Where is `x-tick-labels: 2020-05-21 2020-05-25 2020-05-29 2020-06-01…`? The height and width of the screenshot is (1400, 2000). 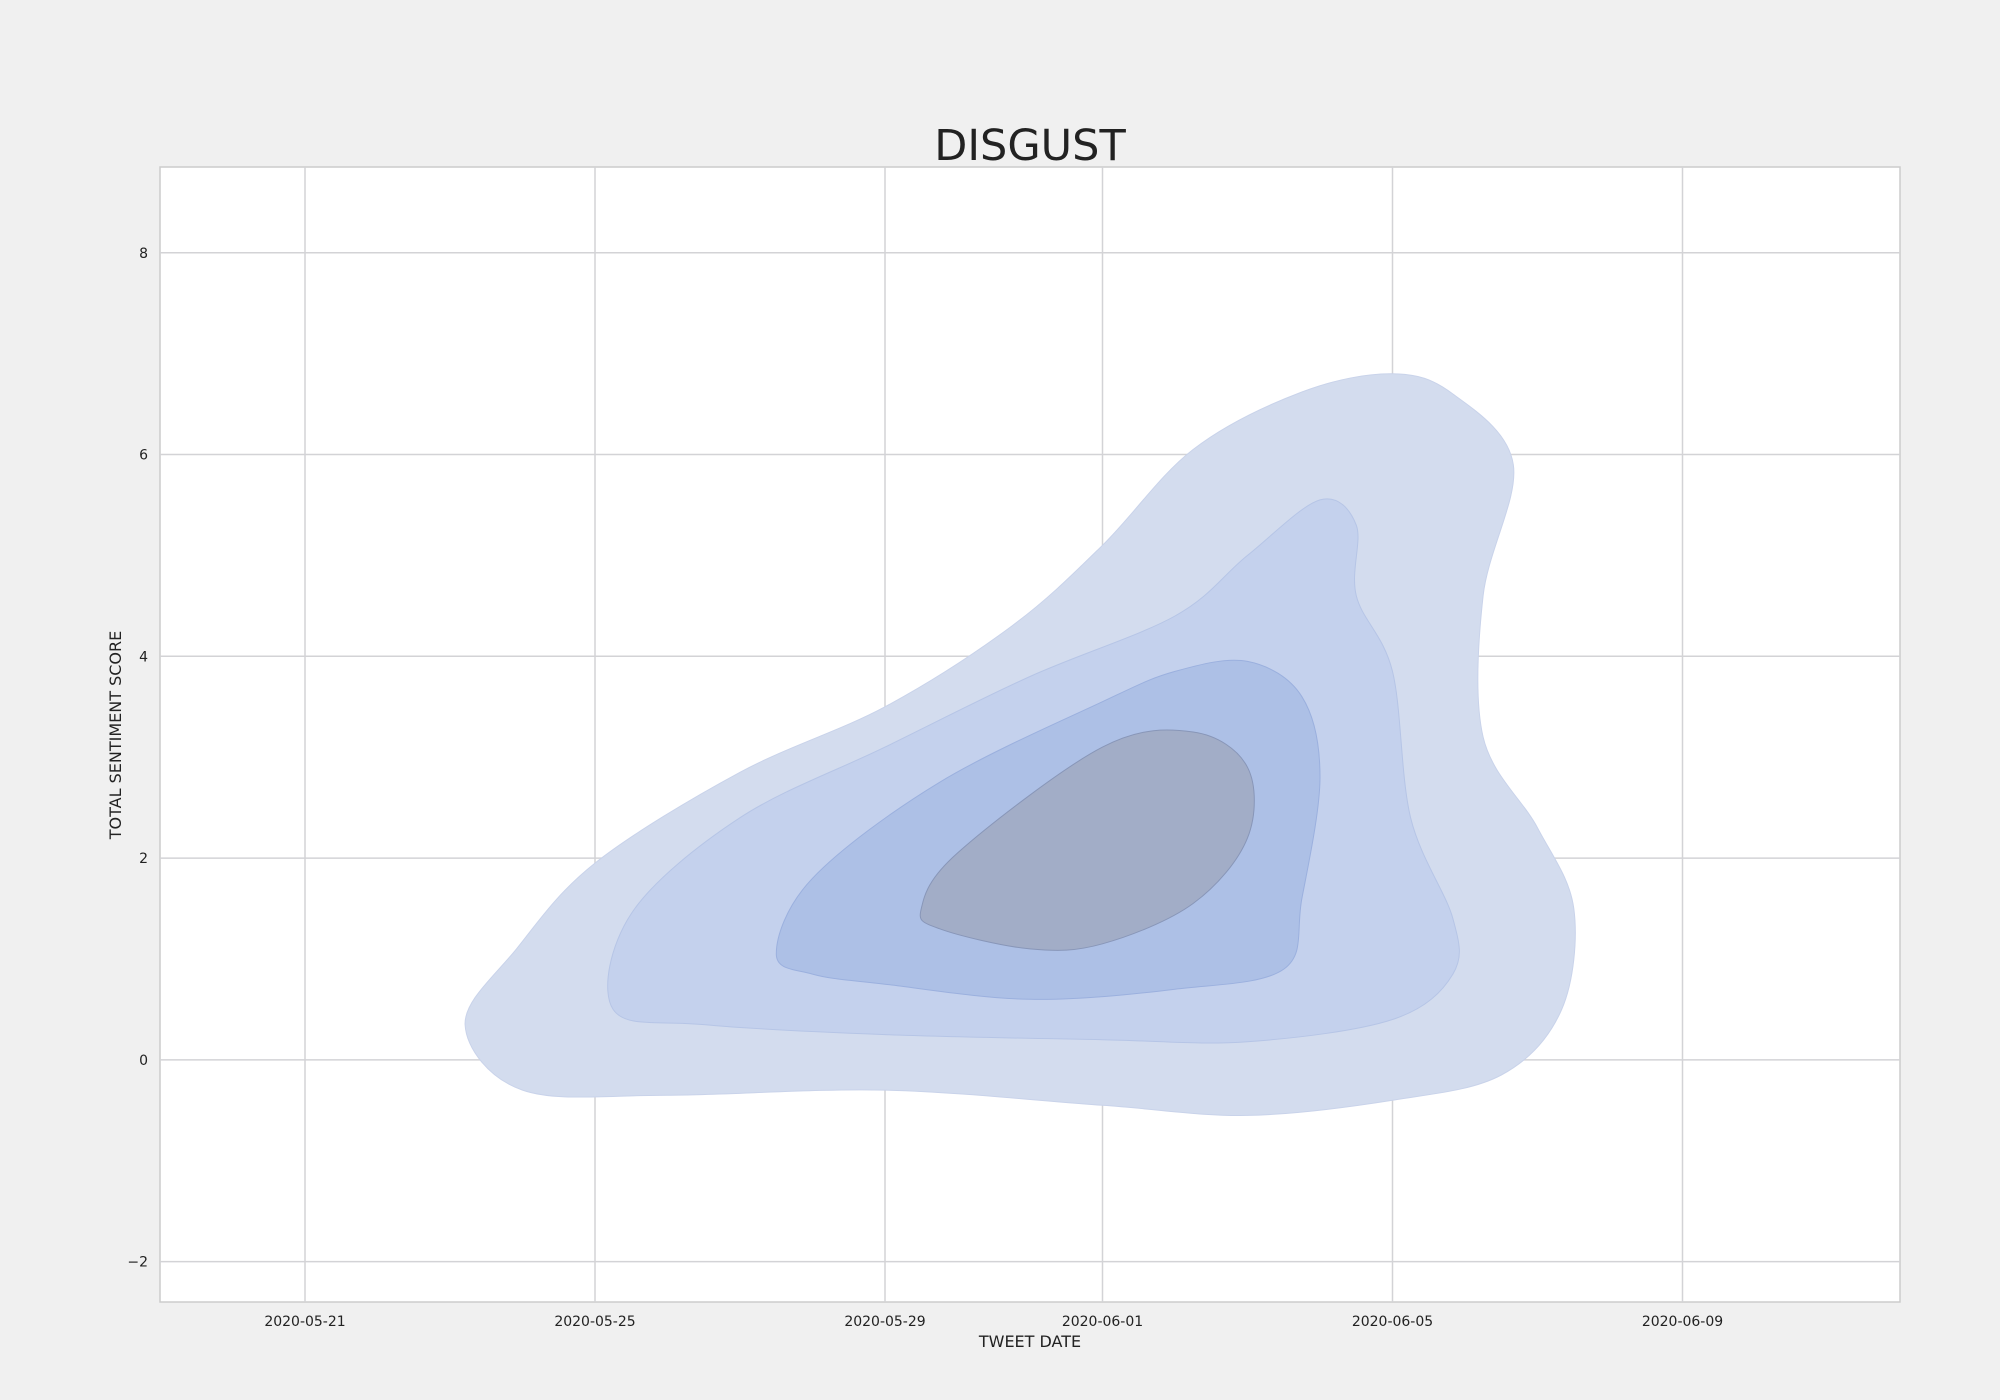
x-tick-labels: 2020-05-21 2020-05-25 2020-05-29 2020-06-01… is located at coordinates (993, 1322).